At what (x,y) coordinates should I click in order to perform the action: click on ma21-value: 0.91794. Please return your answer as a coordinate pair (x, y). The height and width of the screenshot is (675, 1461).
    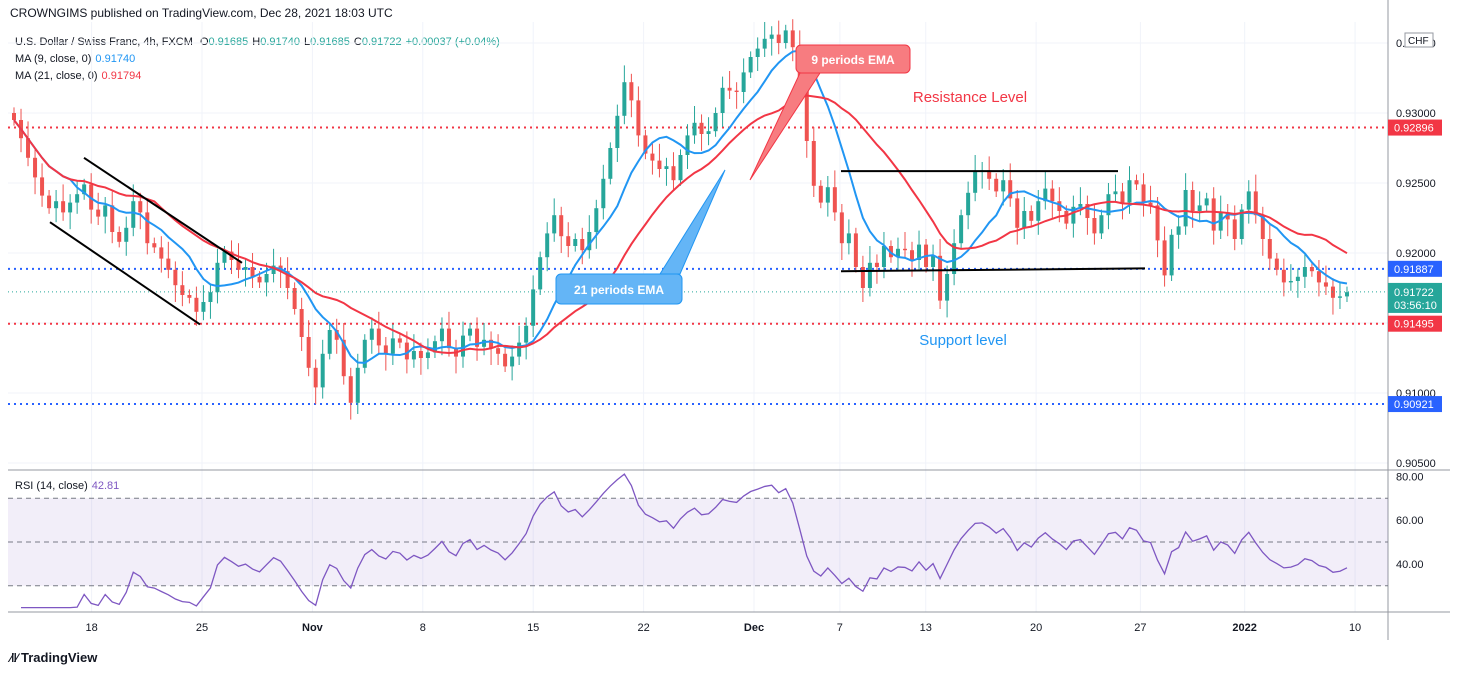
    Looking at the image, I should click on (121, 76).